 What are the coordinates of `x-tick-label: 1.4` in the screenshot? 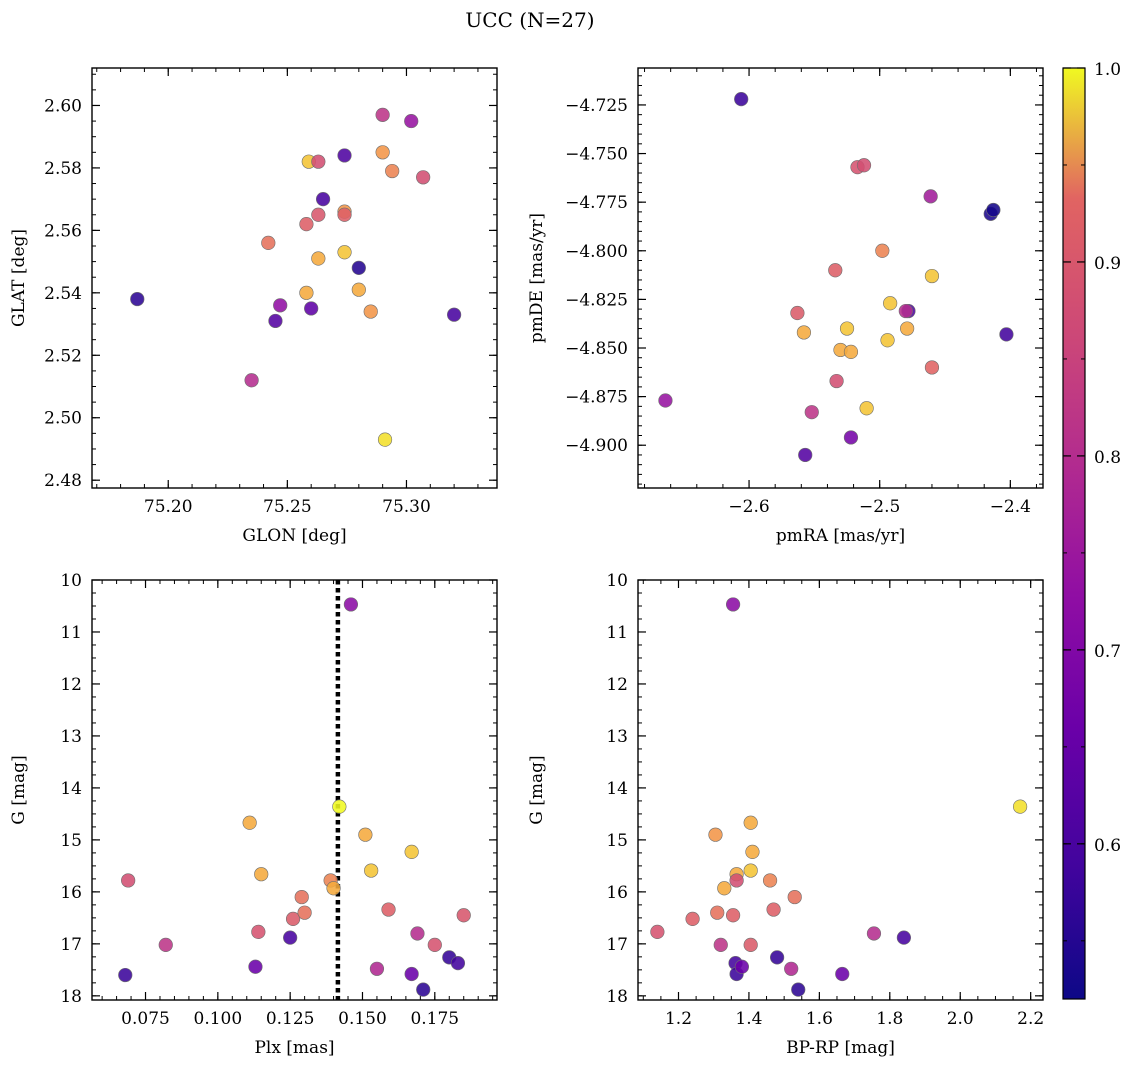 It's located at (748, 1019).